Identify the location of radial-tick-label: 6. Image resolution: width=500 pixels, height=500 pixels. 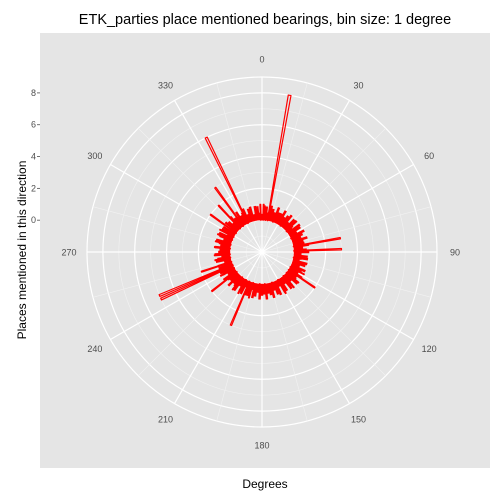
(33, 125).